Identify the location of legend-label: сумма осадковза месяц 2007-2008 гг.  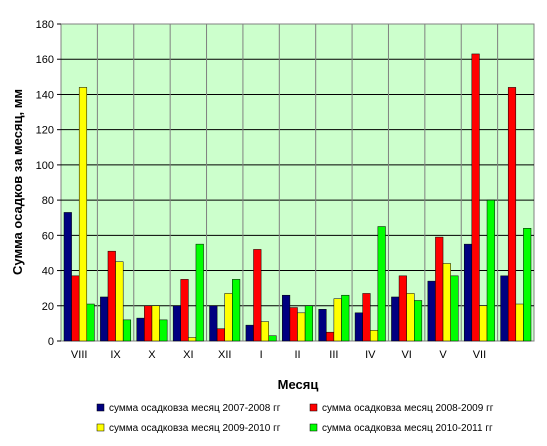
(195, 408).